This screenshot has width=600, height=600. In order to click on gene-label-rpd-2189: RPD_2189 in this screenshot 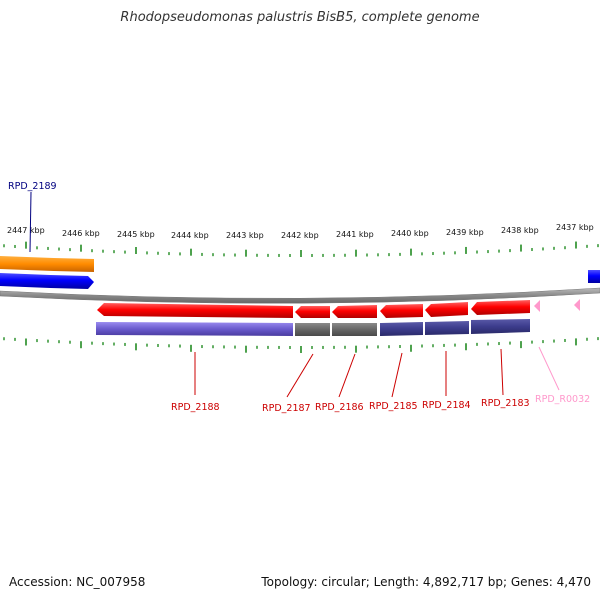, I will do `click(32, 186)`.